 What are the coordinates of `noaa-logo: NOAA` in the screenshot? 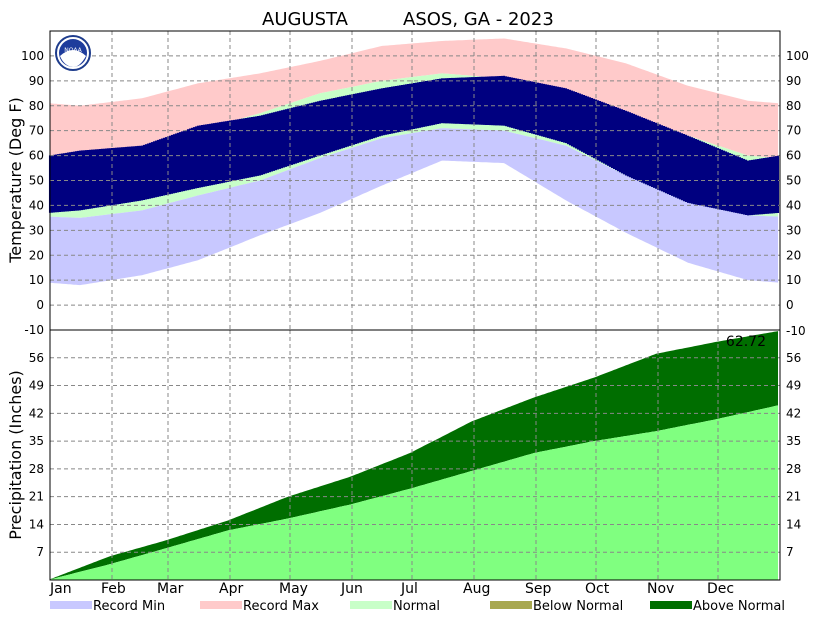 It's located at (73, 53).